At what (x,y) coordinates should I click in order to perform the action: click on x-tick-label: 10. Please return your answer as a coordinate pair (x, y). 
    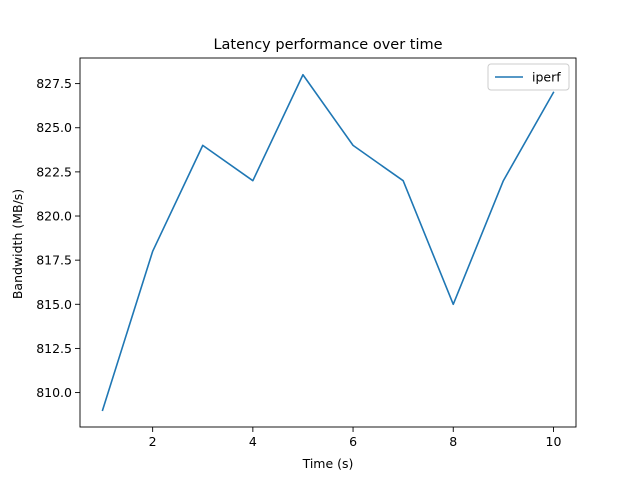
    Looking at the image, I should click on (554, 441).